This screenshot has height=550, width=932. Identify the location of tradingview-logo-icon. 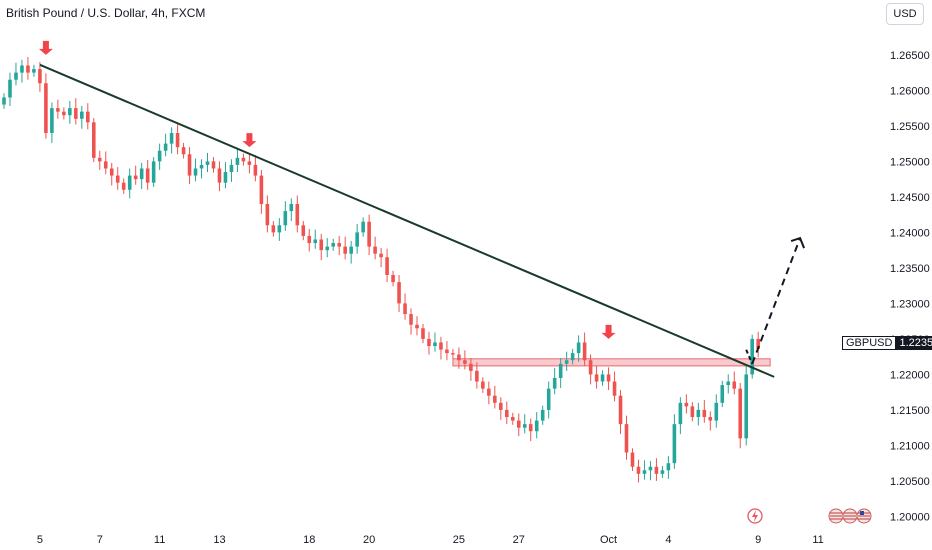
(755, 516).